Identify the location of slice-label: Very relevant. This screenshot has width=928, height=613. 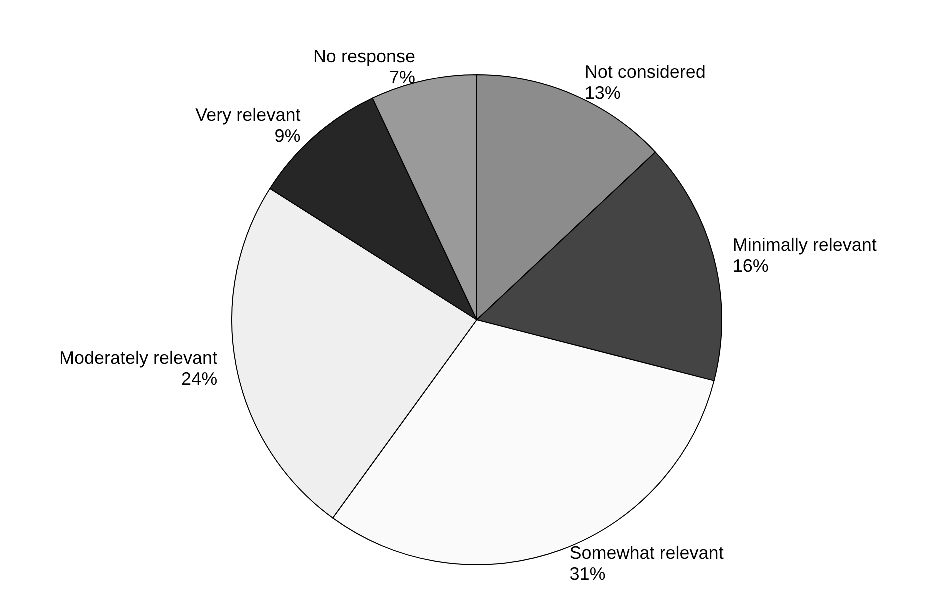
(248, 115).